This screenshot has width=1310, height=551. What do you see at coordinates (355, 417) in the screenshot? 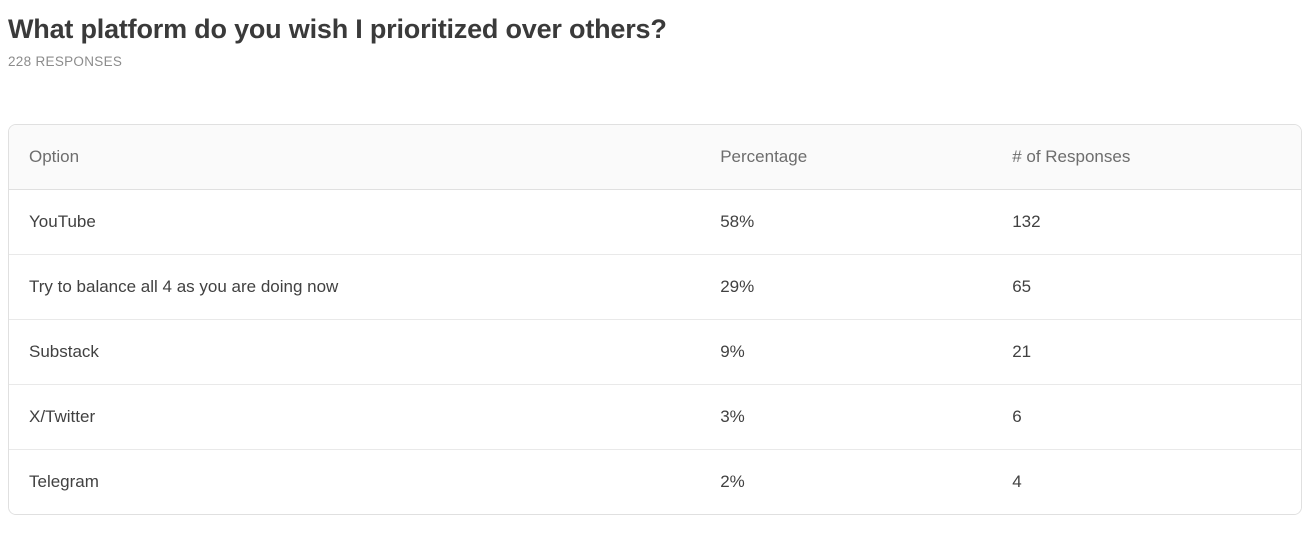
I see `option-cell: X/Twitter` at bounding box center [355, 417].